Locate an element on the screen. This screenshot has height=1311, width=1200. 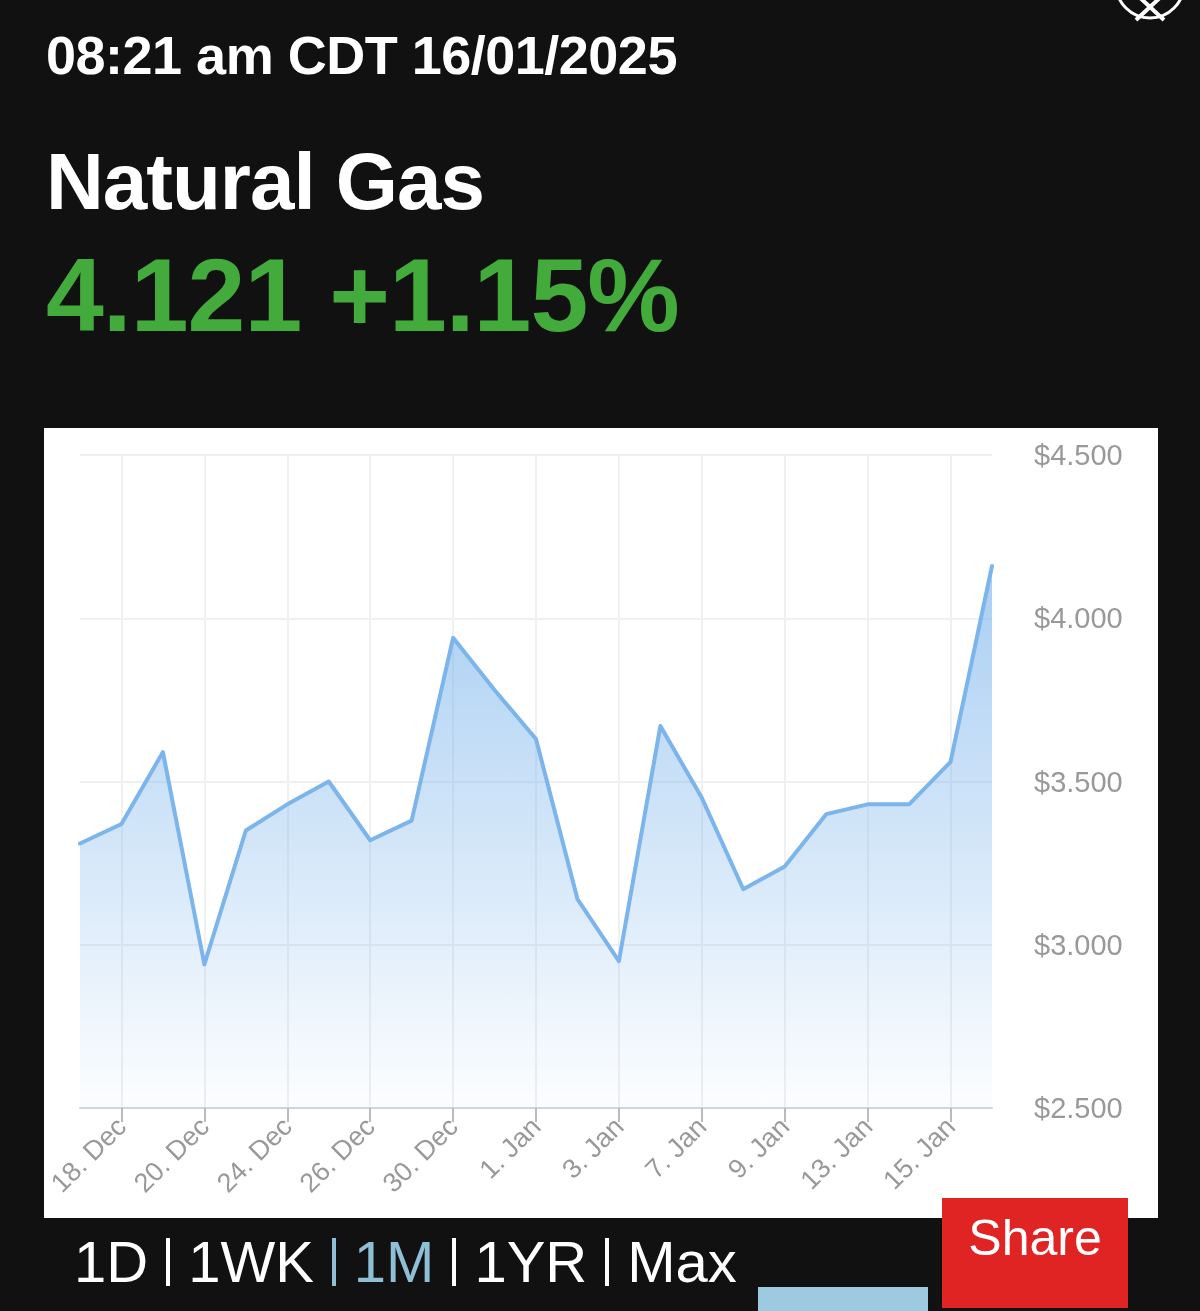
y-tick-label: $2.500 is located at coordinates (1078, 1108).